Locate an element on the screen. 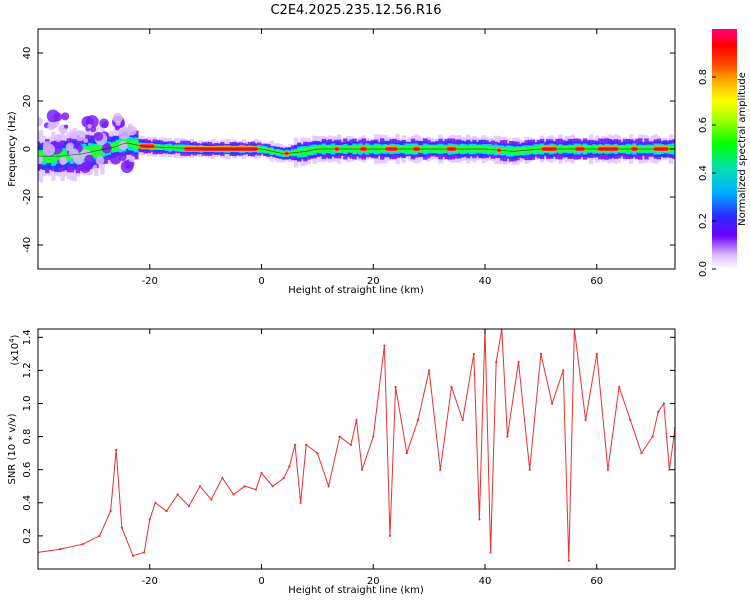 This screenshot has height=600, width=750. spectrogram-x-label: Height of straight line (km) is located at coordinates (356, 290).